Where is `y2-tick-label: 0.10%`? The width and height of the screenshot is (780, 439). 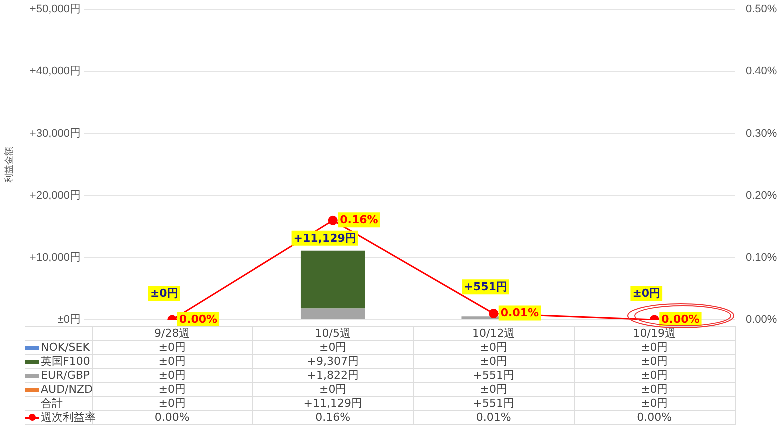
y2-tick-label: 0.10% is located at coordinates (762, 258).